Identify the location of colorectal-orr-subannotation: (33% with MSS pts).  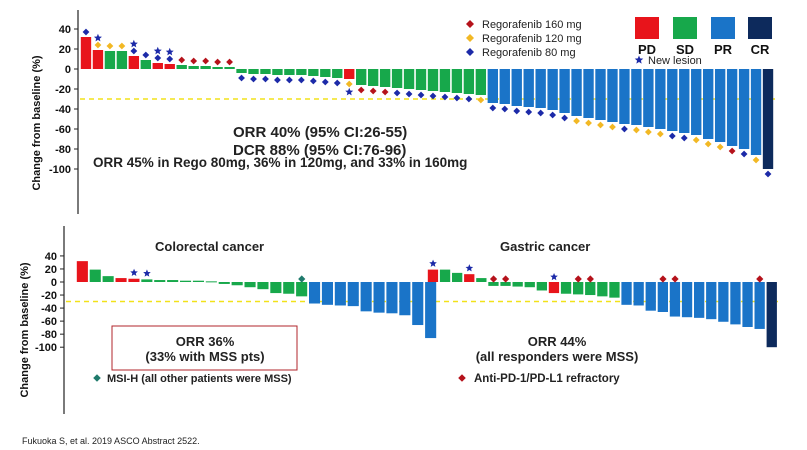
(204, 356).